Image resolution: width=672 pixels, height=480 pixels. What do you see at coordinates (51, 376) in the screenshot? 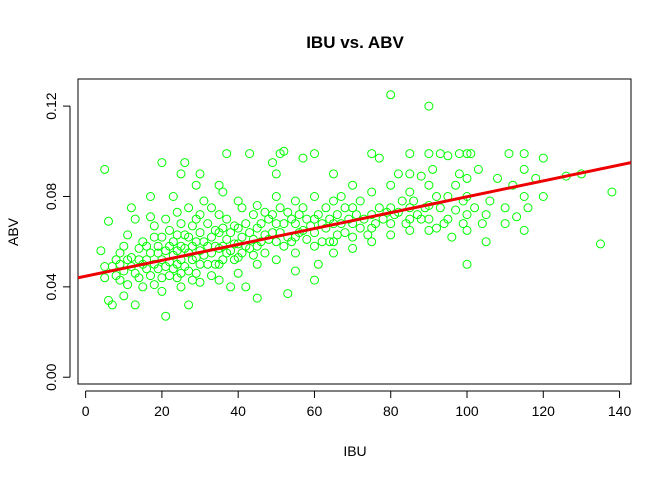
I see `y-tick-label: 0.00` at bounding box center [51, 376].